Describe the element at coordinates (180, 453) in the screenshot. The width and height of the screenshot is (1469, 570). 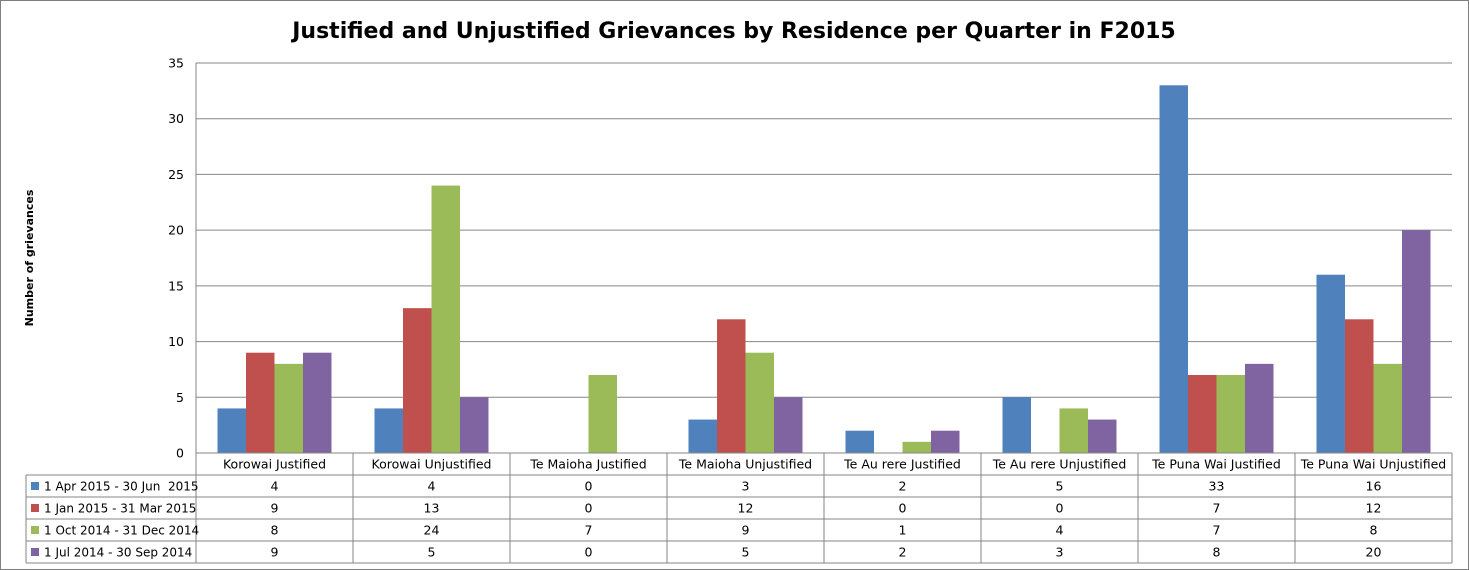
I see `y-tick-label: 0` at that location.